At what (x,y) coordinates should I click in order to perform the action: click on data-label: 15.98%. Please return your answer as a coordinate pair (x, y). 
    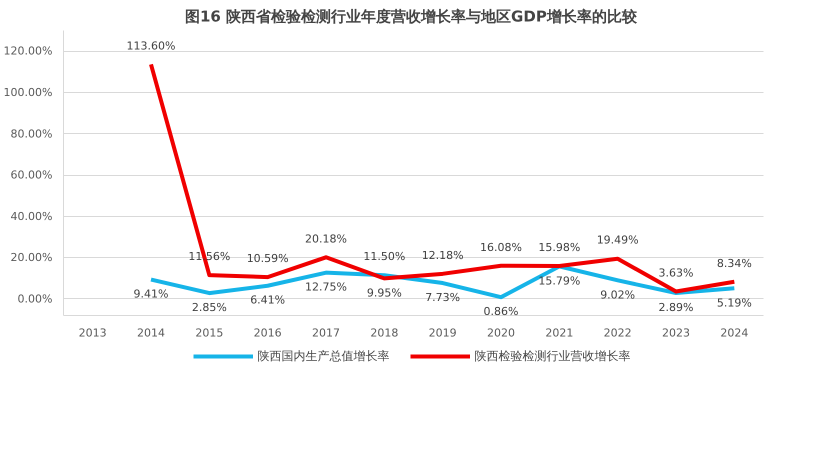
    Looking at the image, I should click on (559, 247).